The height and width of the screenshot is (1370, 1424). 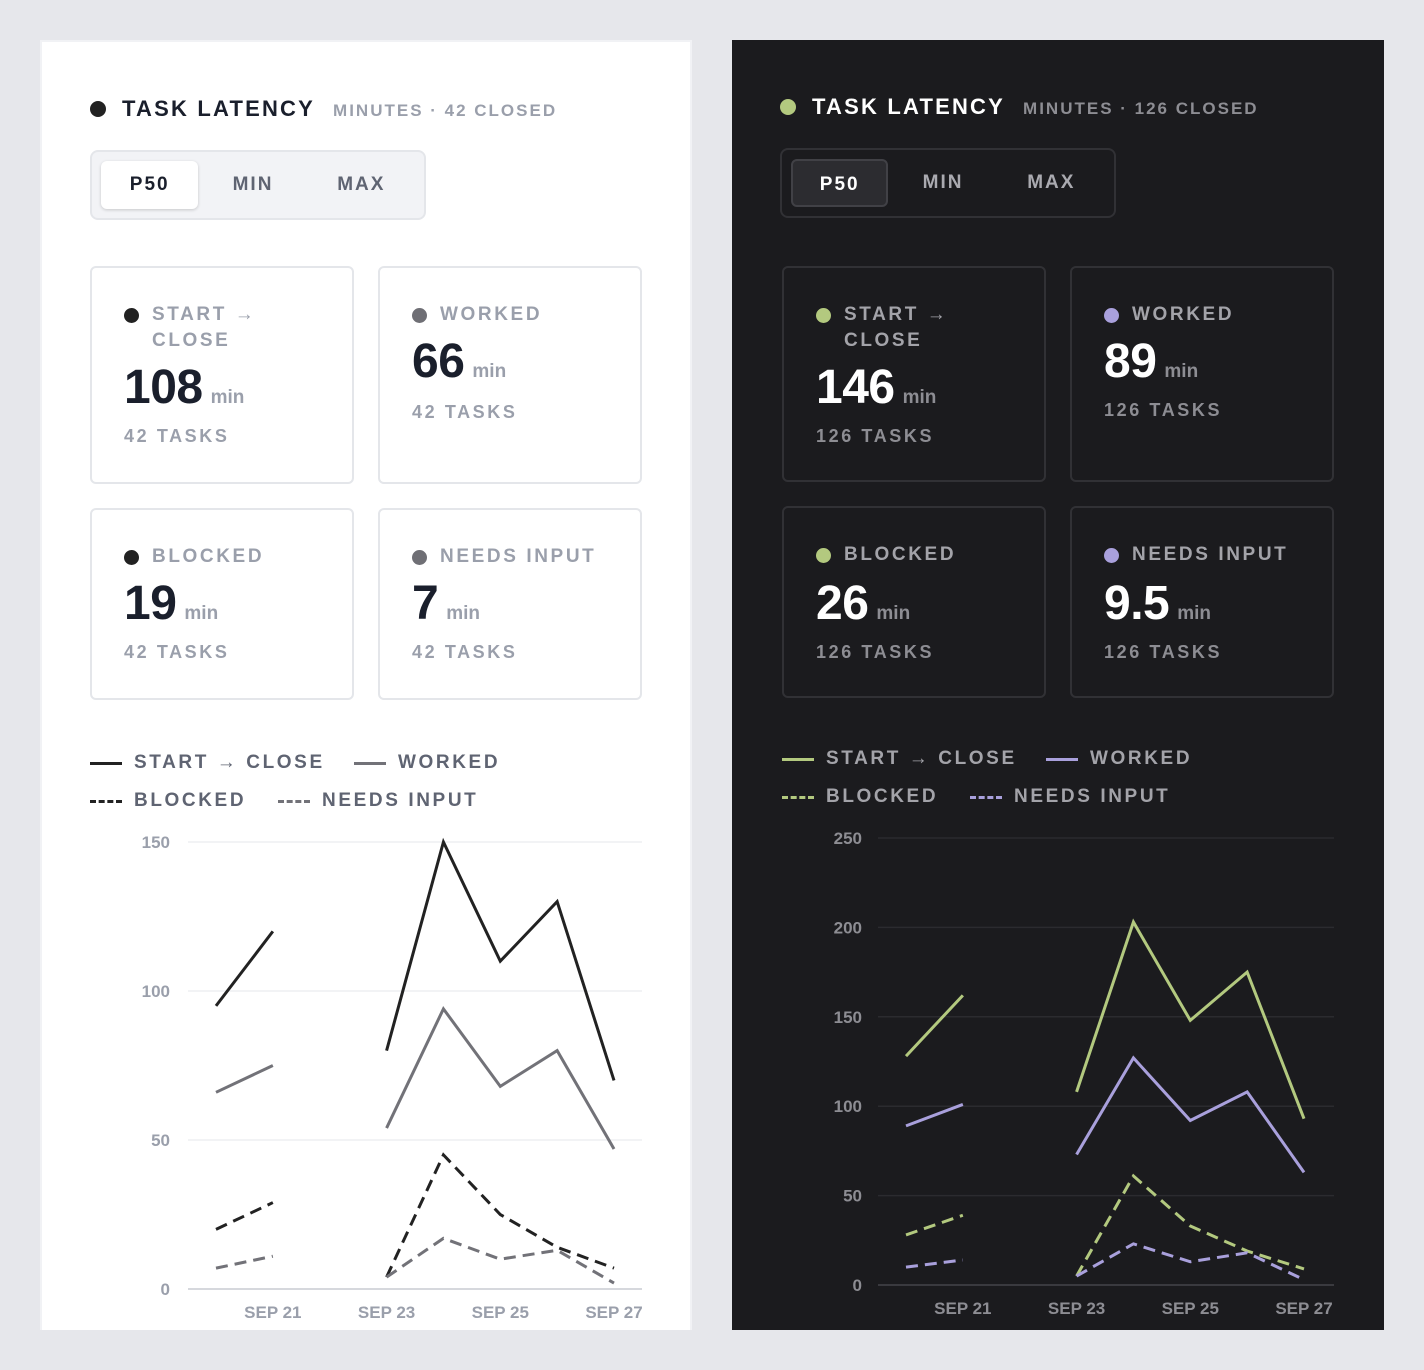 I want to click on stat-value: 66 min, so click(x=459, y=361).